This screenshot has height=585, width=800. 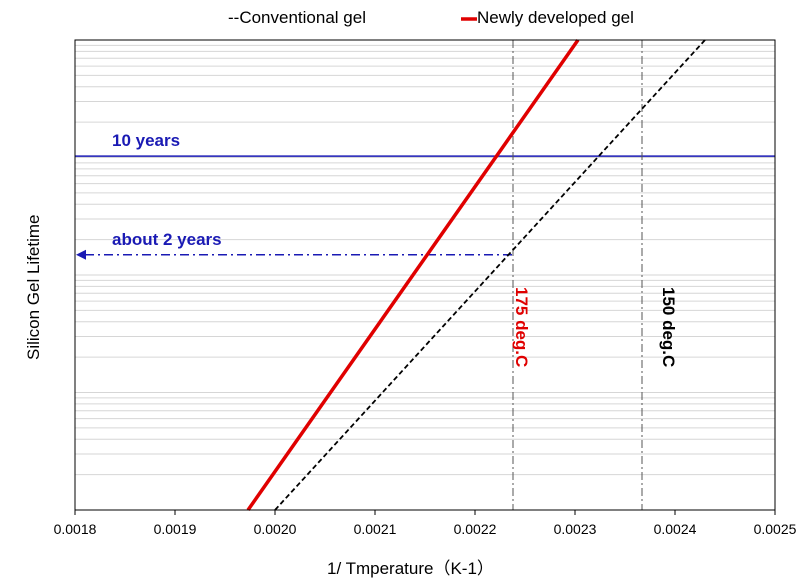 What do you see at coordinates (555, 17) in the screenshot?
I see `legend-entry-newly-developed: Newly developed gel` at bounding box center [555, 17].